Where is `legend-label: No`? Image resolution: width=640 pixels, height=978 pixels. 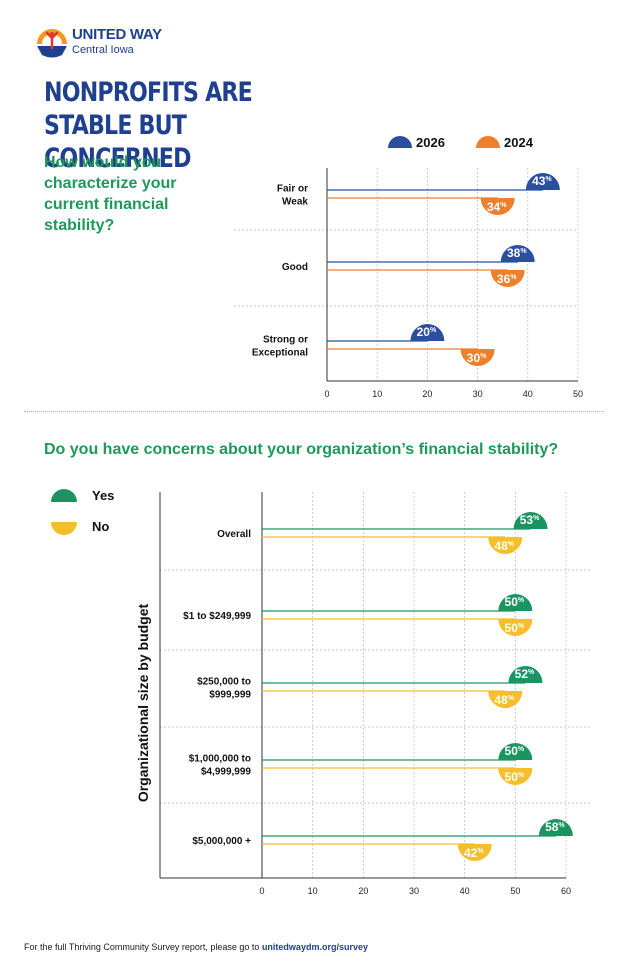
legend-label: No is located at coordinates (100, 526).